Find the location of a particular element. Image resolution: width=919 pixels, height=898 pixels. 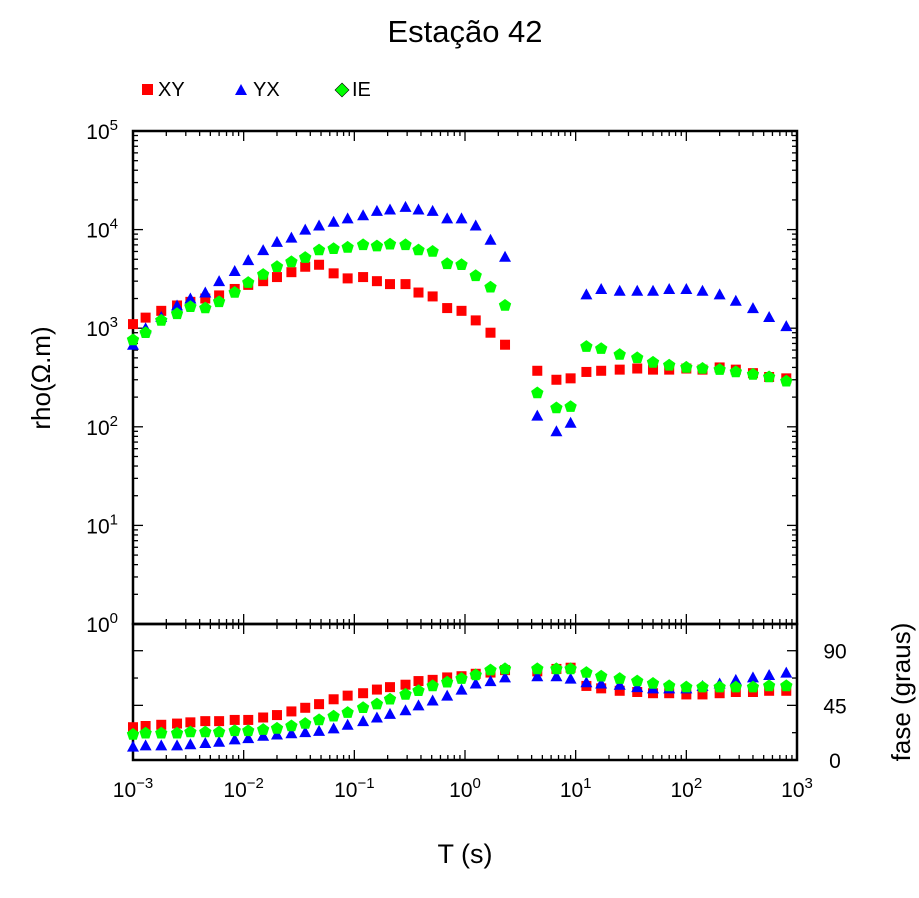

legend: XY YX IE is located at coordinates (256, 90).